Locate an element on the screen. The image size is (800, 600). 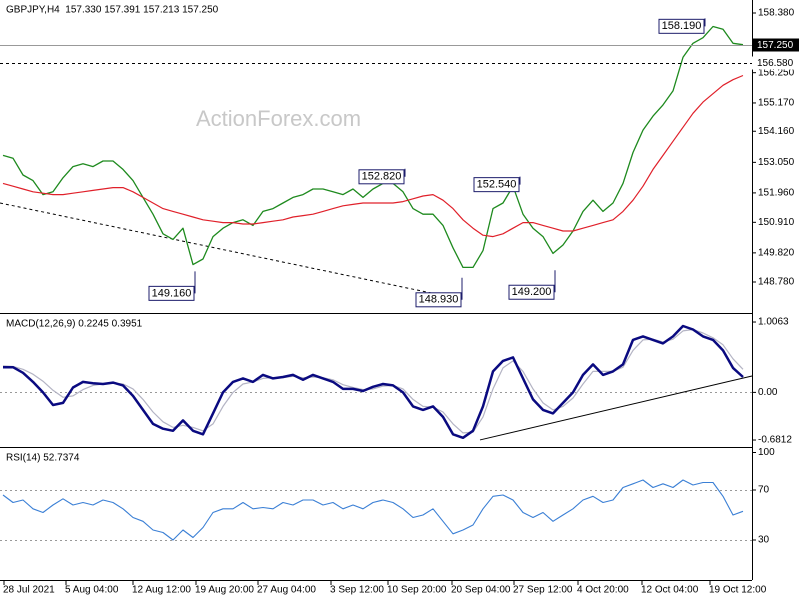
y-tick-label: 150.910 is located at coordinates (776, 222).